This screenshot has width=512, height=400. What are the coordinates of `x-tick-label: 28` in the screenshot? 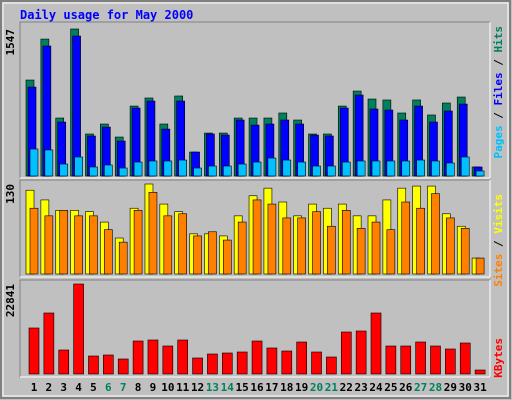 It's located at (435, 387).